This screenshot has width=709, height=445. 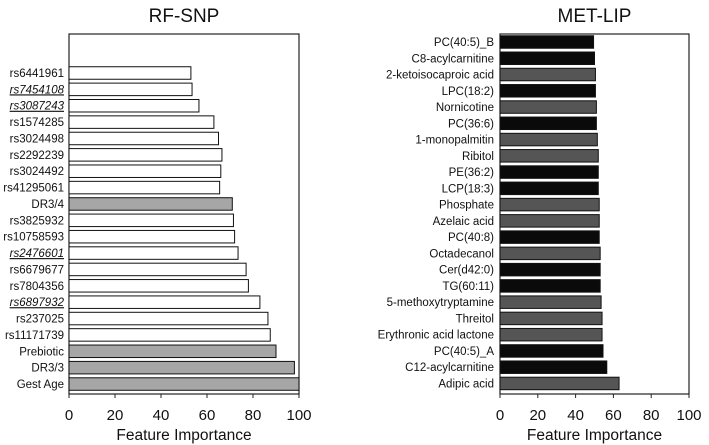 I want to click on bar-rs1574285, so click(x=141, y=122).